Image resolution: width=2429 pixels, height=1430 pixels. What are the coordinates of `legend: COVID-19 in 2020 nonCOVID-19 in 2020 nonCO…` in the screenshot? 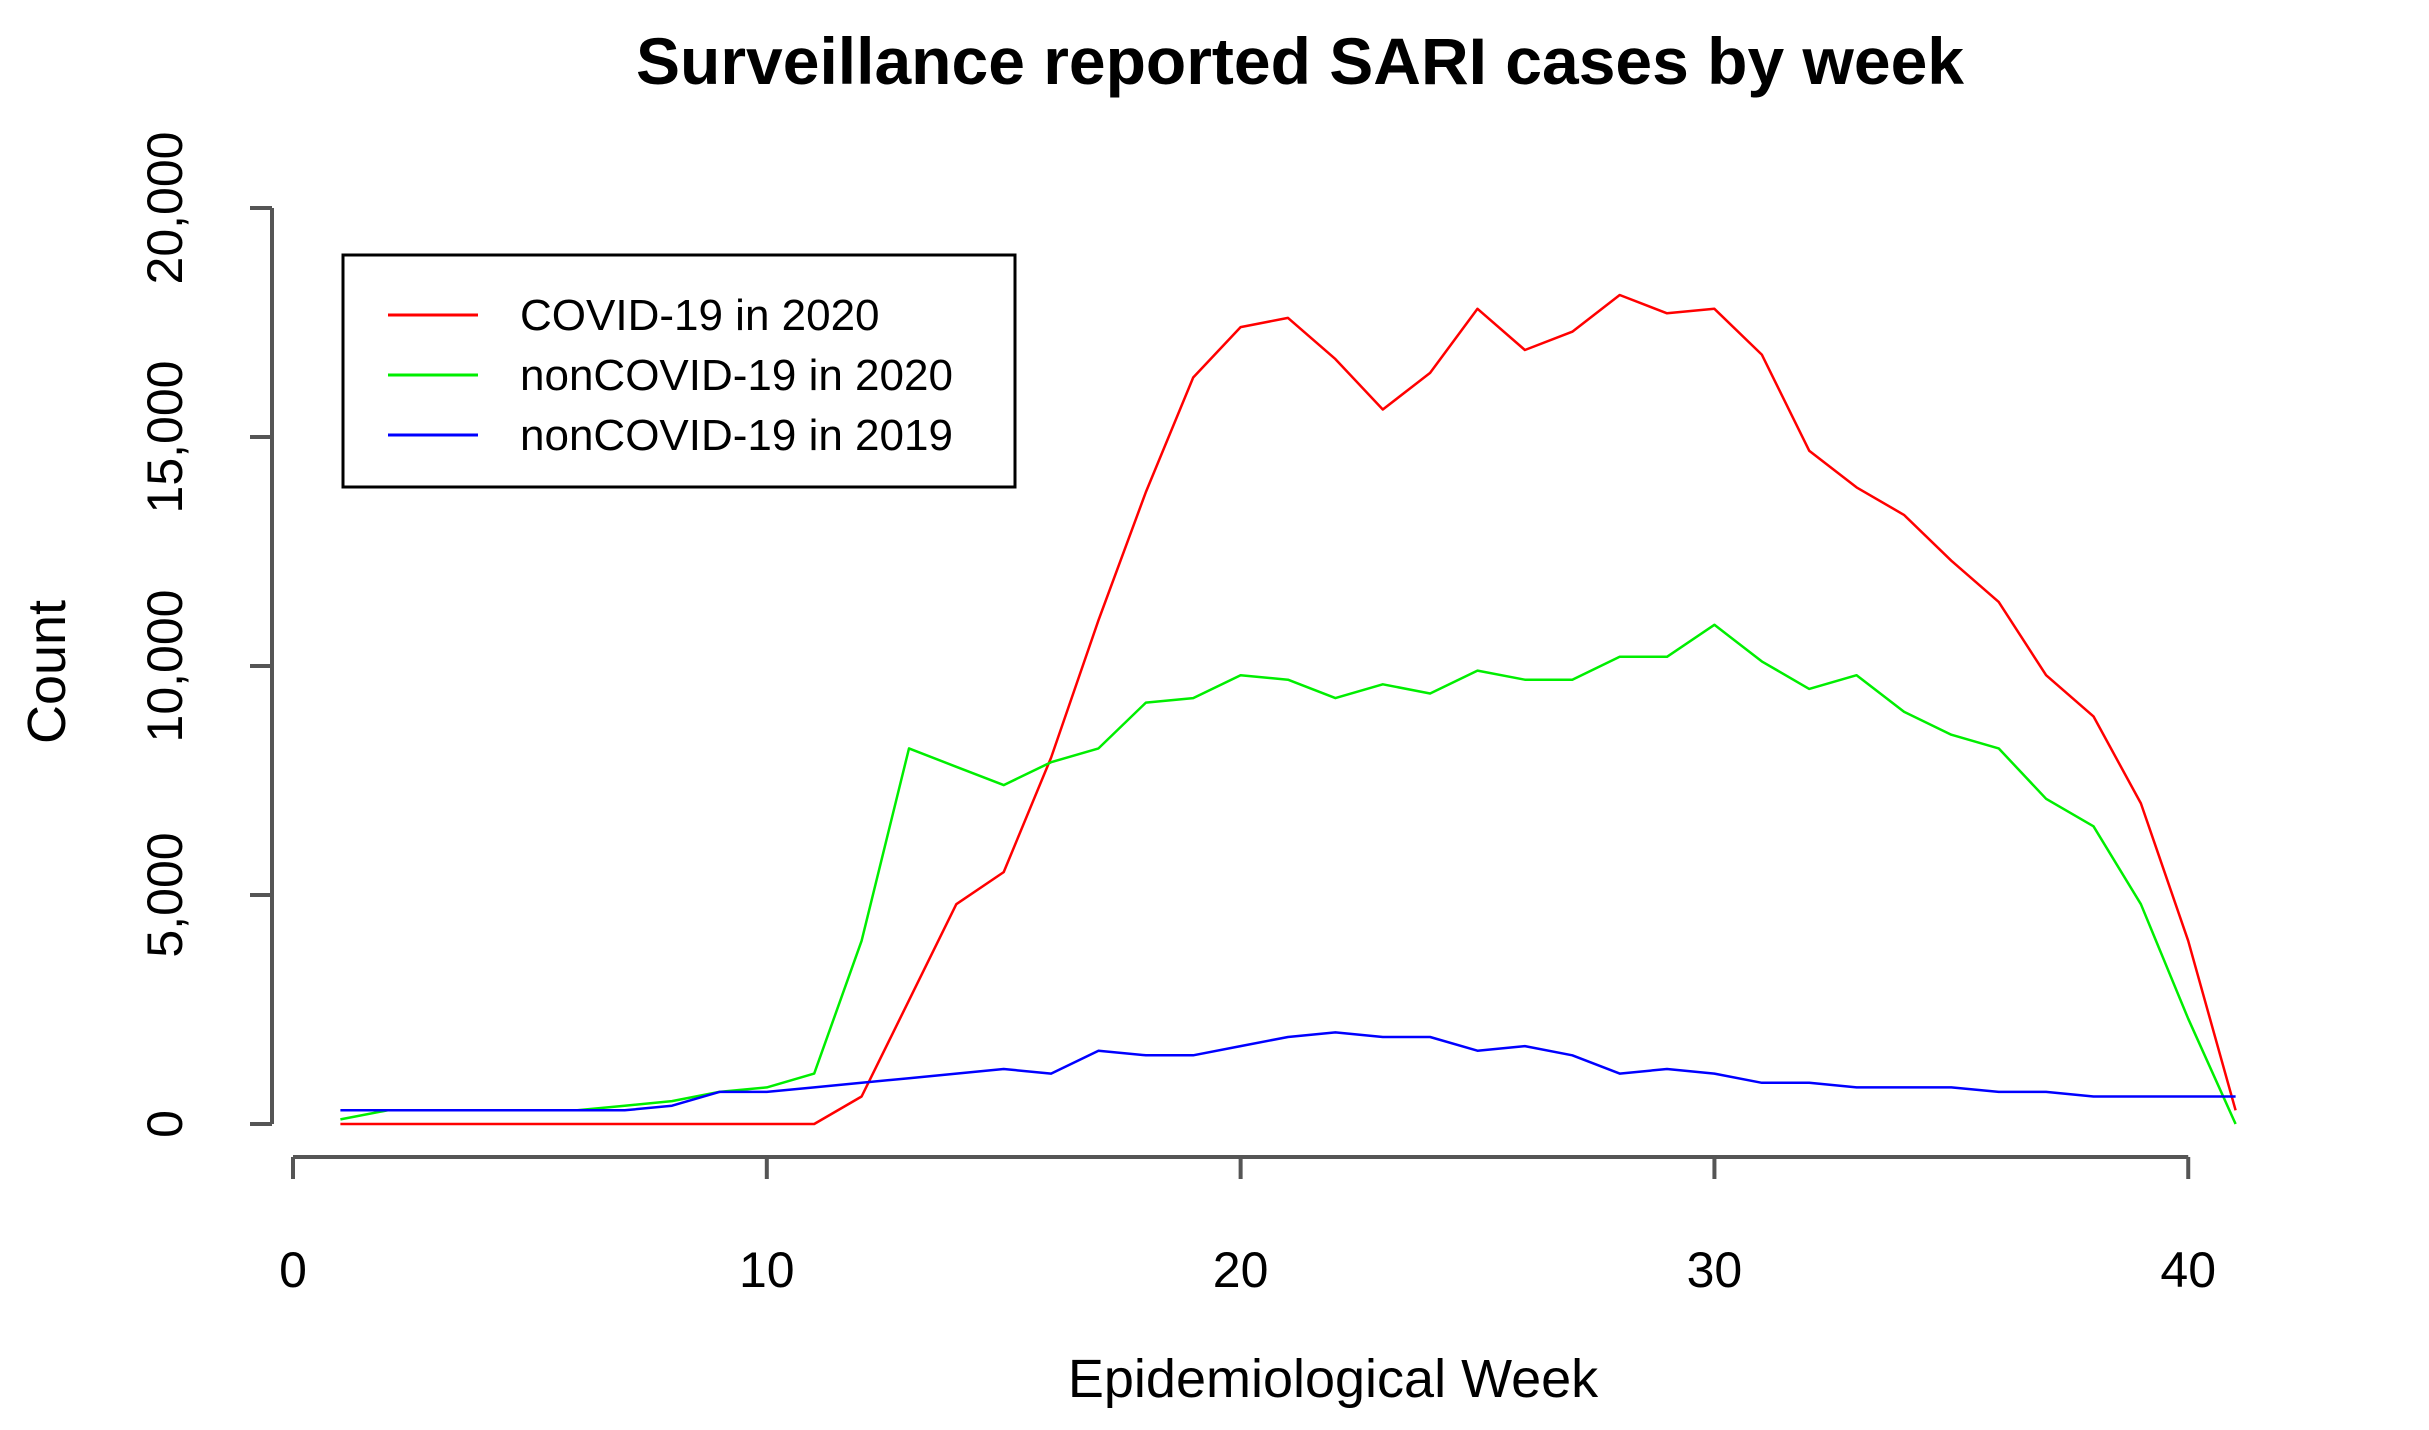 It's located at (679, 371).